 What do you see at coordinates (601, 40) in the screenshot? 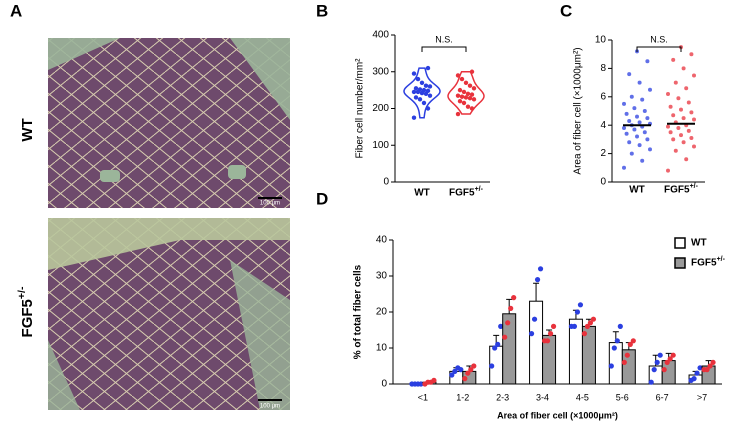
I see `y-tick-label: 10` at bounding box center [601, 40].